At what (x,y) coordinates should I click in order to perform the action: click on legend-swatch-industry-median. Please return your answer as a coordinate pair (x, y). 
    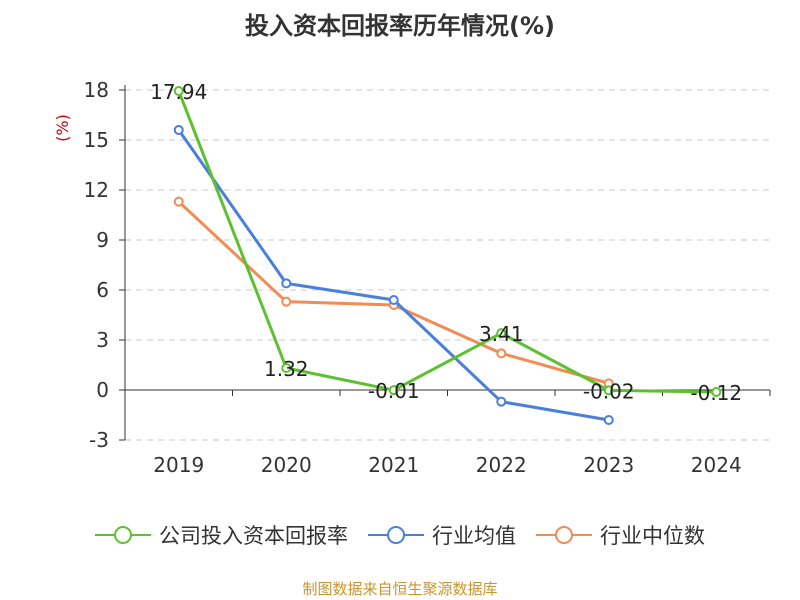
    Looking at the image, I should click on (564, 535).